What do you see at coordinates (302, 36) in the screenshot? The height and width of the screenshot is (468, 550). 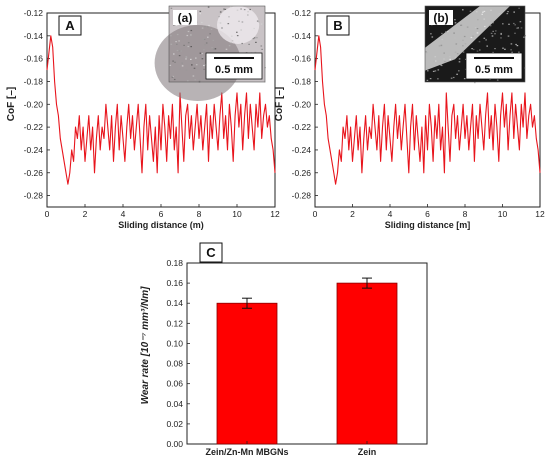 I see `y-tick-label: -0.14` at bounding box center [302, 36].